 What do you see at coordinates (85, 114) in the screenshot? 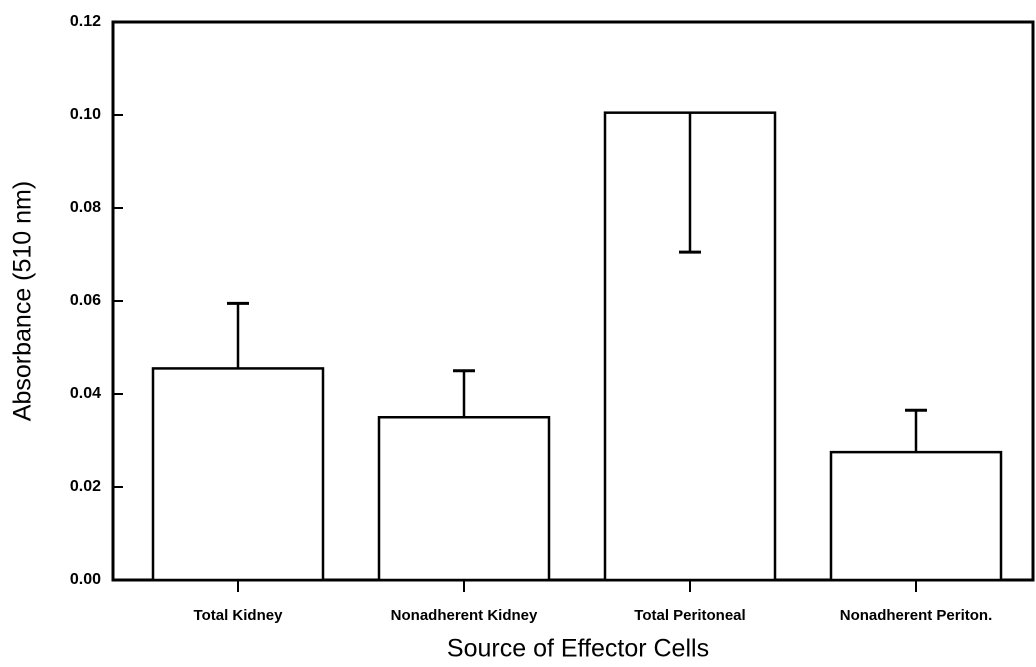
I see `y-tick-label: 0.10` at bounding box center [85, 114].